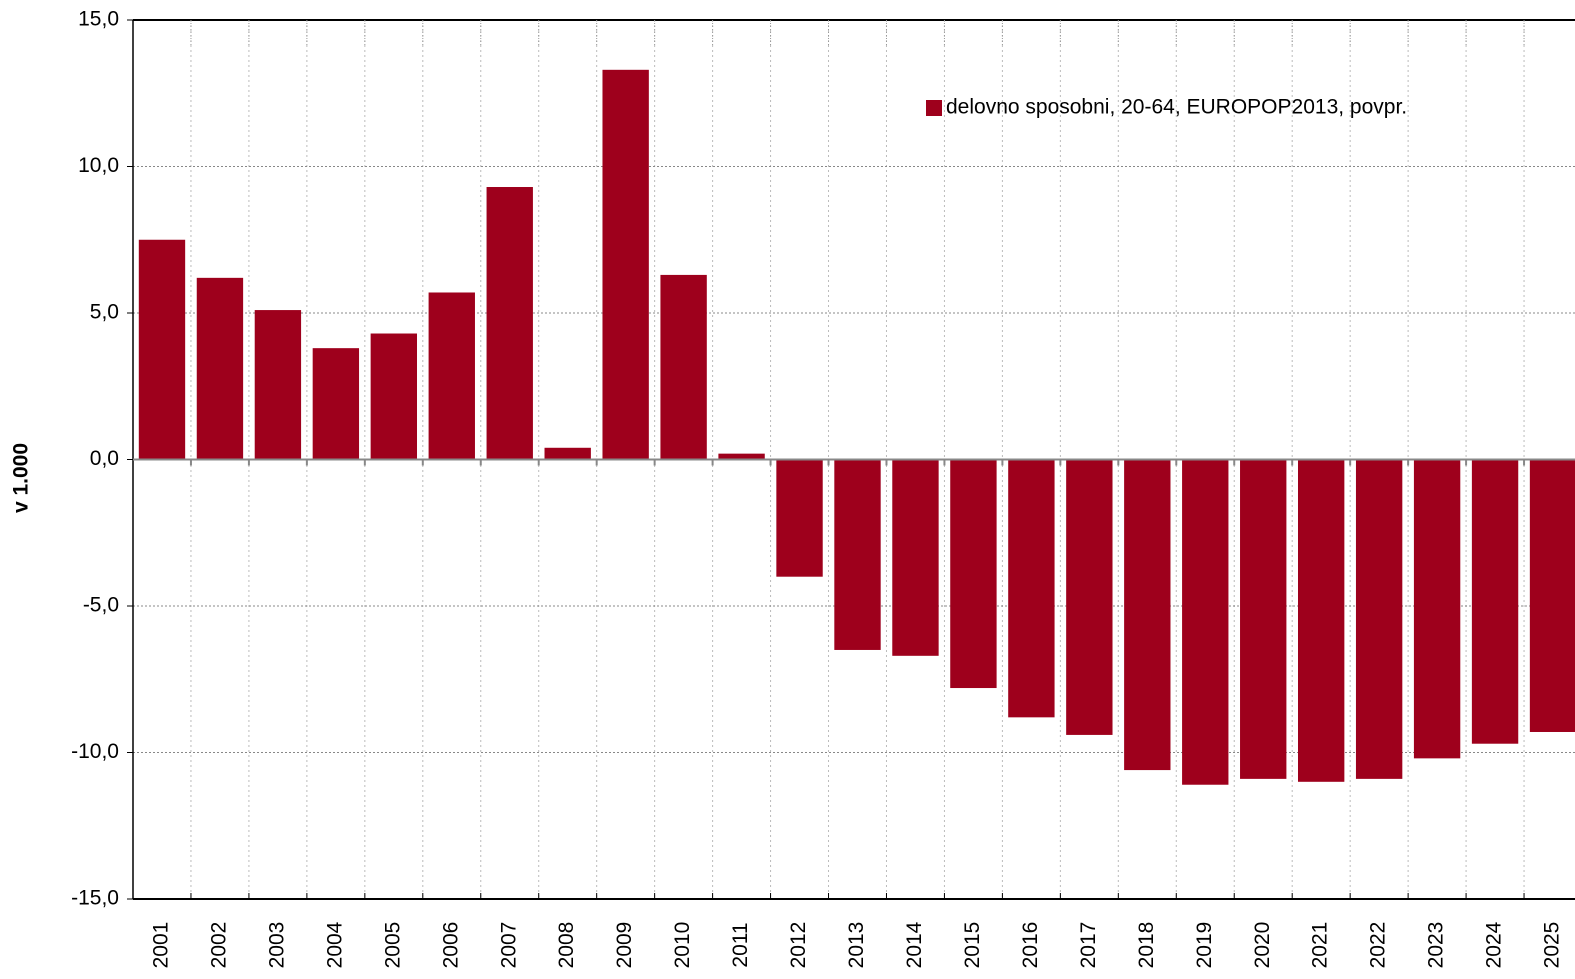 Image resolution: width=1575 pixels, height=979 pixels. I want to click on x-tick-label: 2011, so click(740, 944).